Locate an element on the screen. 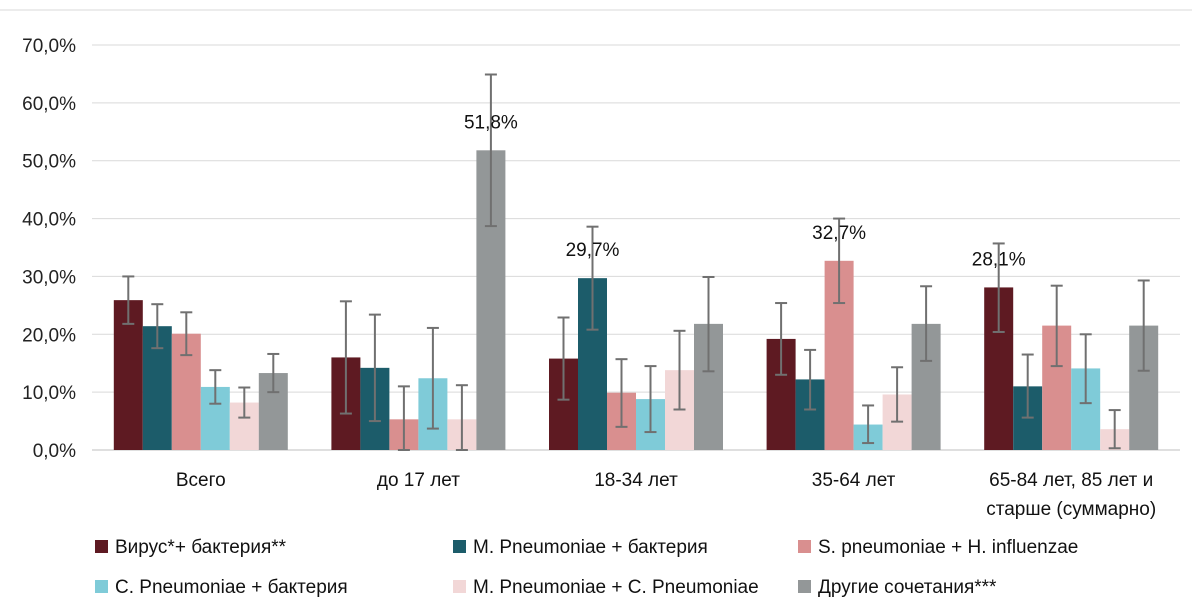 The image size is (1192, 605). data-labels: 51,8% 29,7% 32,7% 28,1% is located at coordinates (745, 191).